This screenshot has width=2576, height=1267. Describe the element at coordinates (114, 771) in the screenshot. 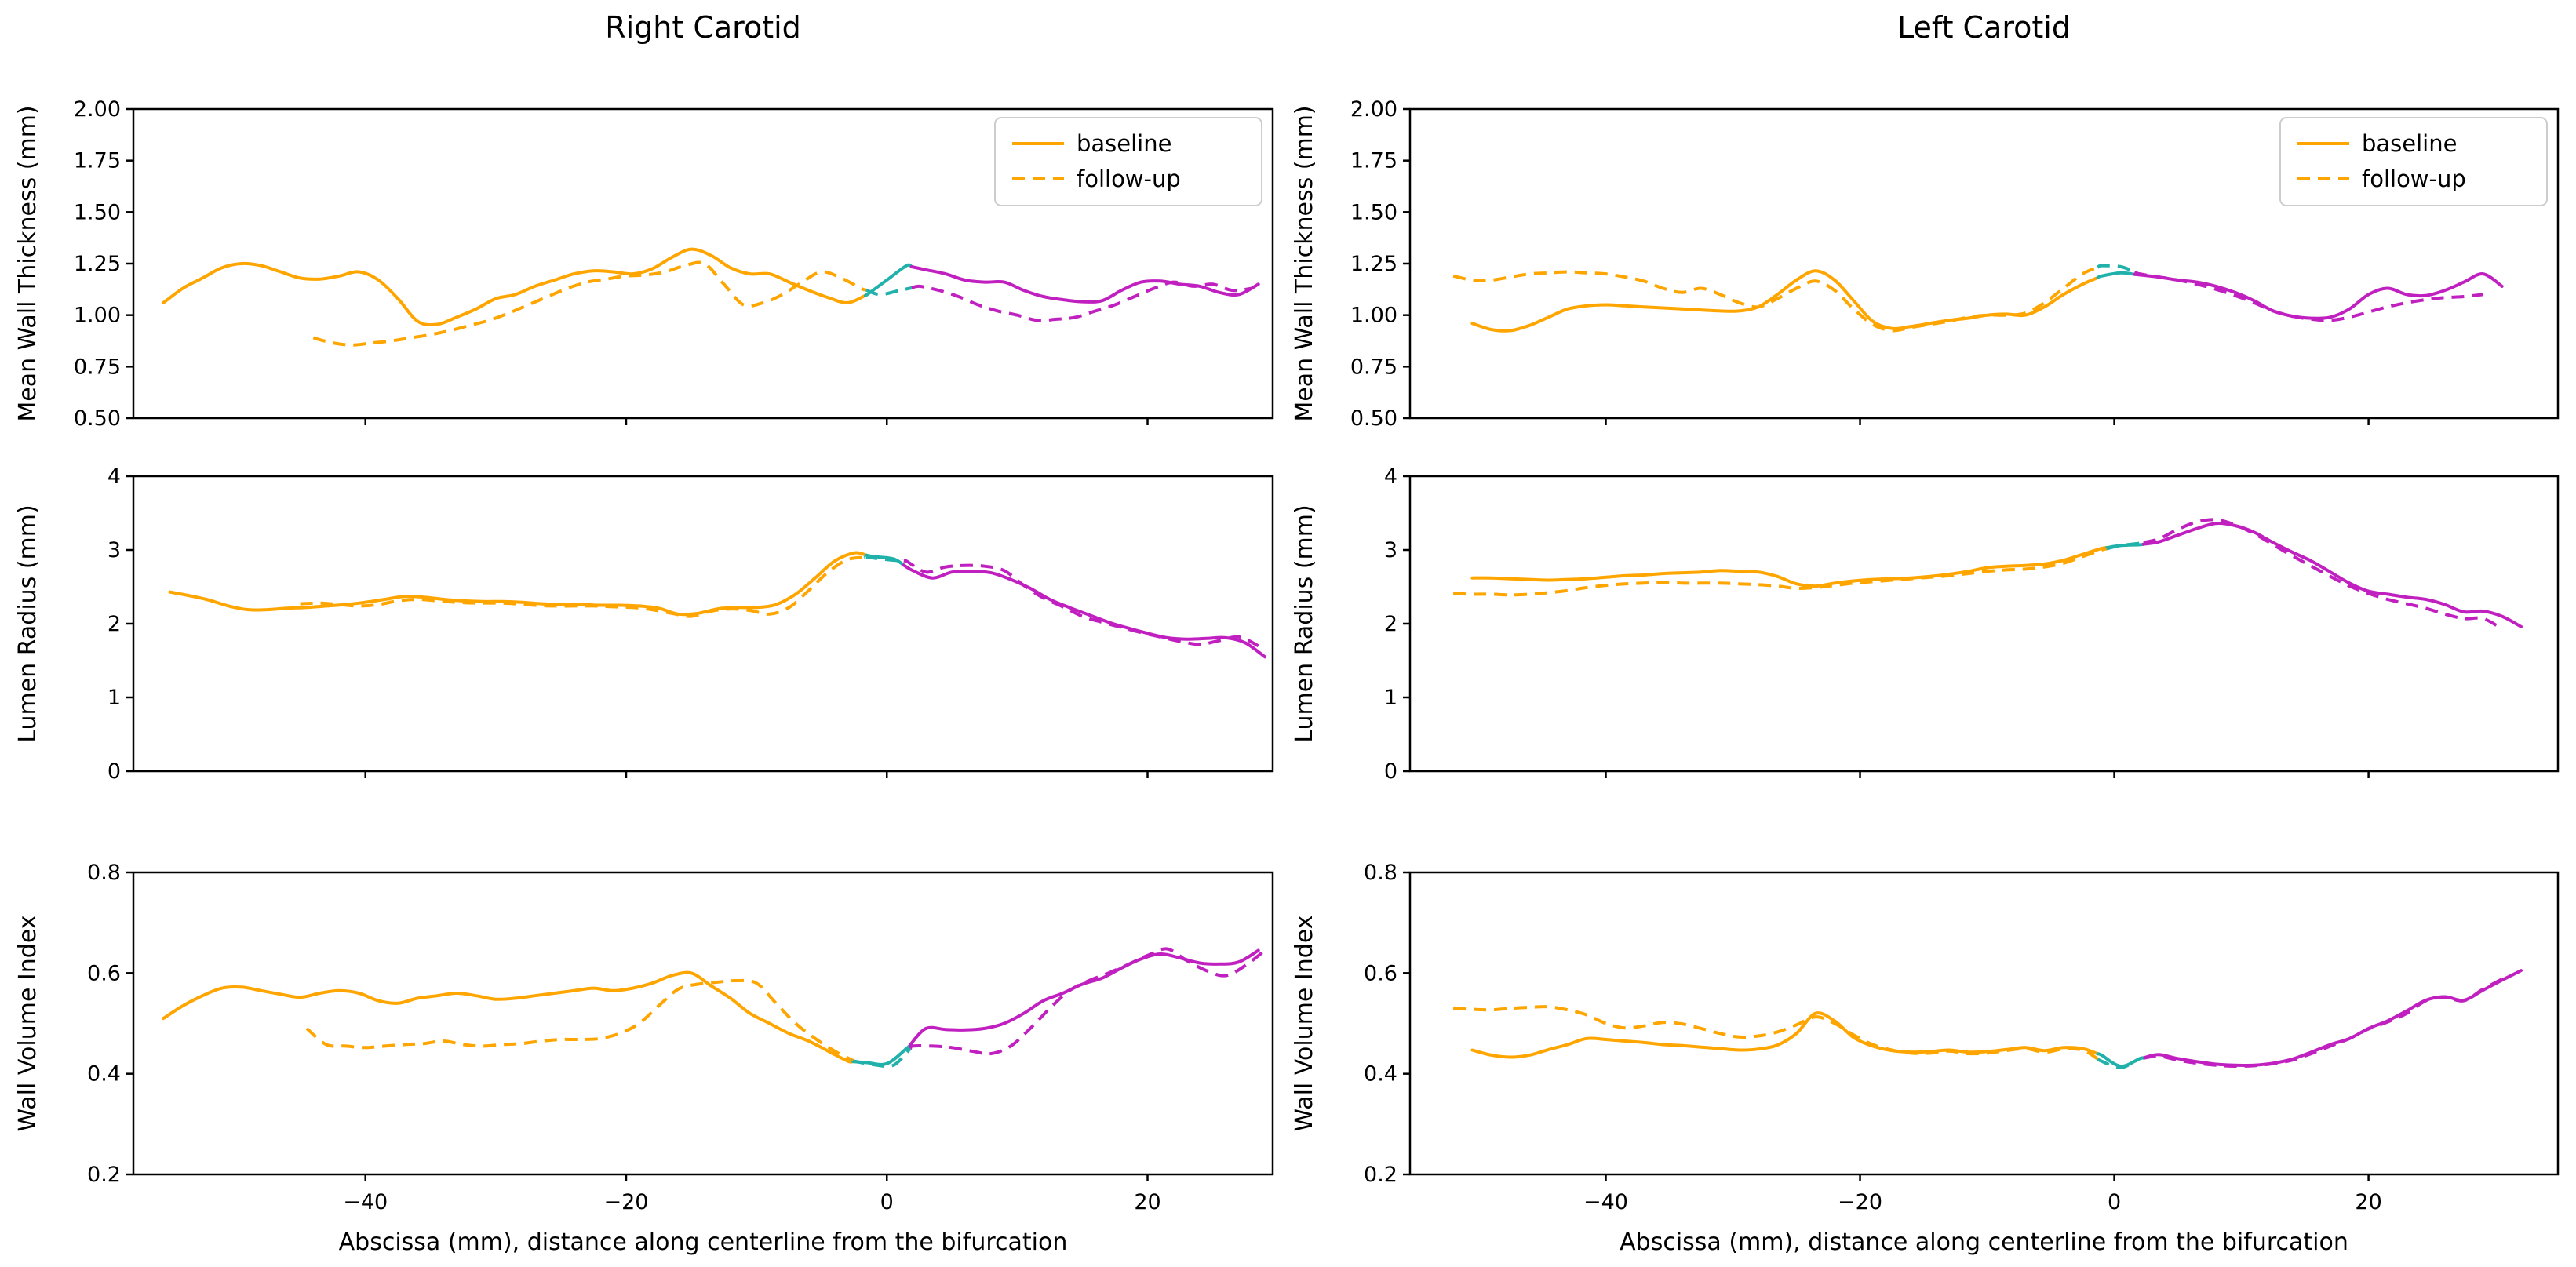

I see `y-tick-label: 0` at that location.